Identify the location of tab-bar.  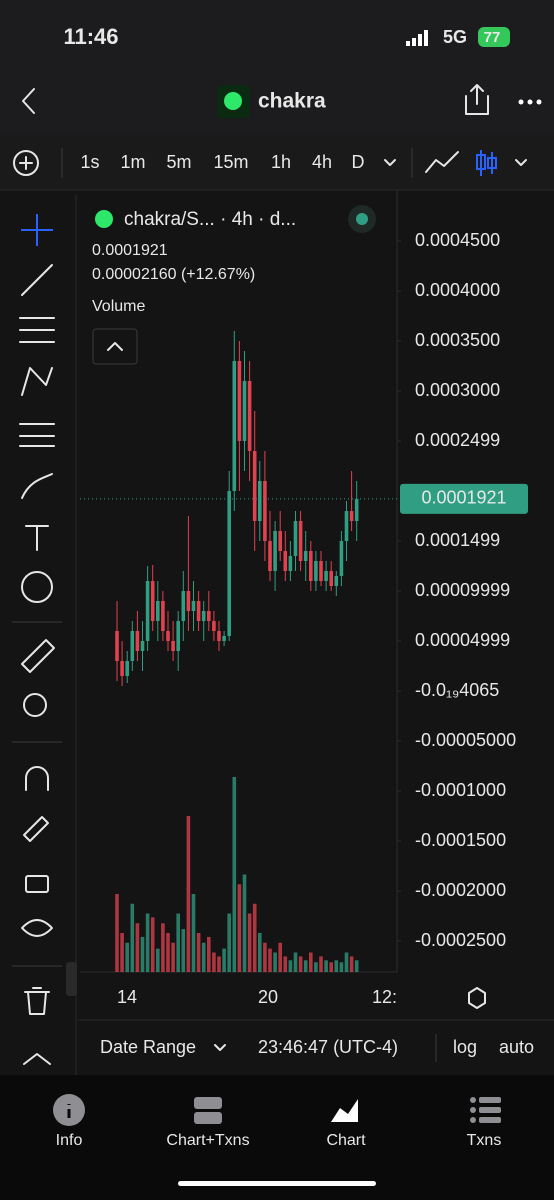
(277, 1137).